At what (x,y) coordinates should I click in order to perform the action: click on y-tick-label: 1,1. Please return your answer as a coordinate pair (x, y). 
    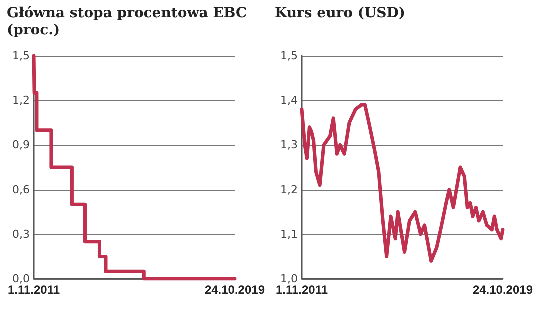
    Looking at the image, I should click on (289, 234).